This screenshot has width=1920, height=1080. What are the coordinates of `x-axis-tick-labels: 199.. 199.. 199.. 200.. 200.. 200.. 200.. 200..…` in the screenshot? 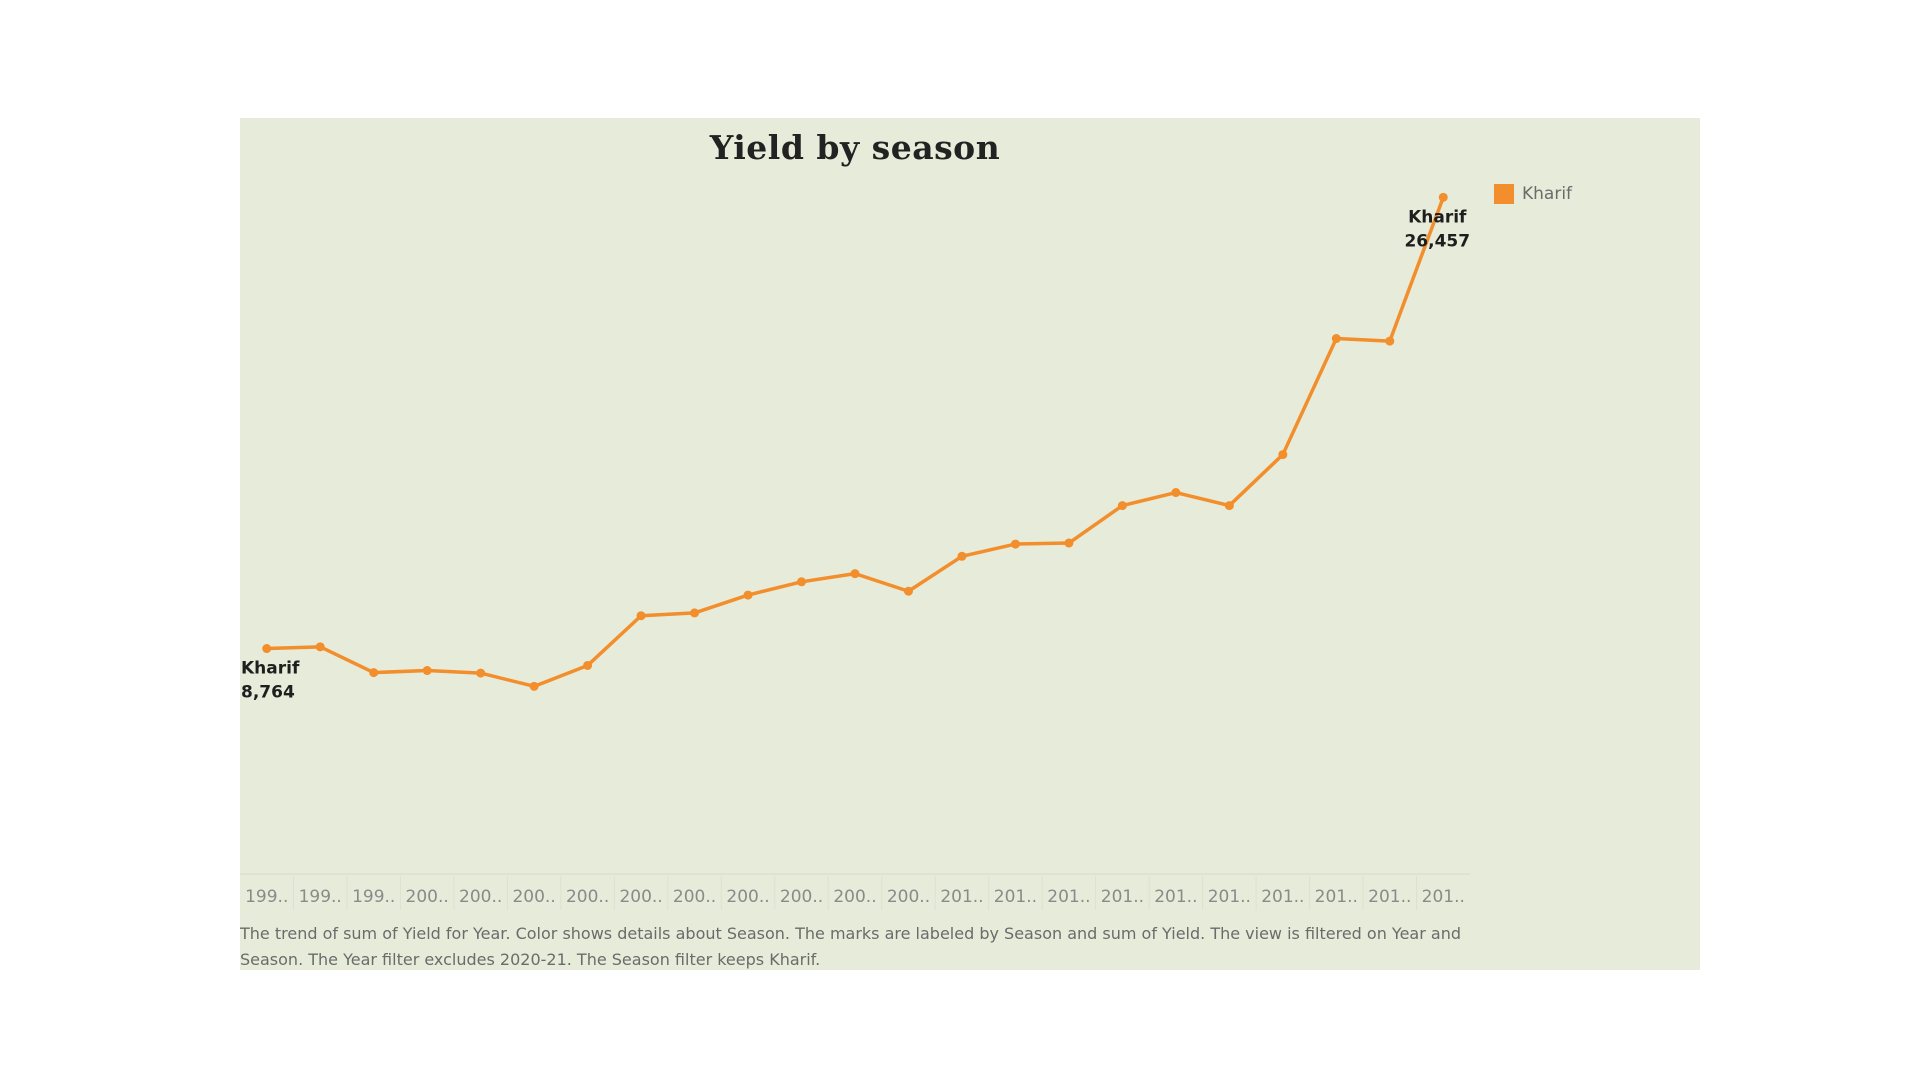 It's located at (855, 893).